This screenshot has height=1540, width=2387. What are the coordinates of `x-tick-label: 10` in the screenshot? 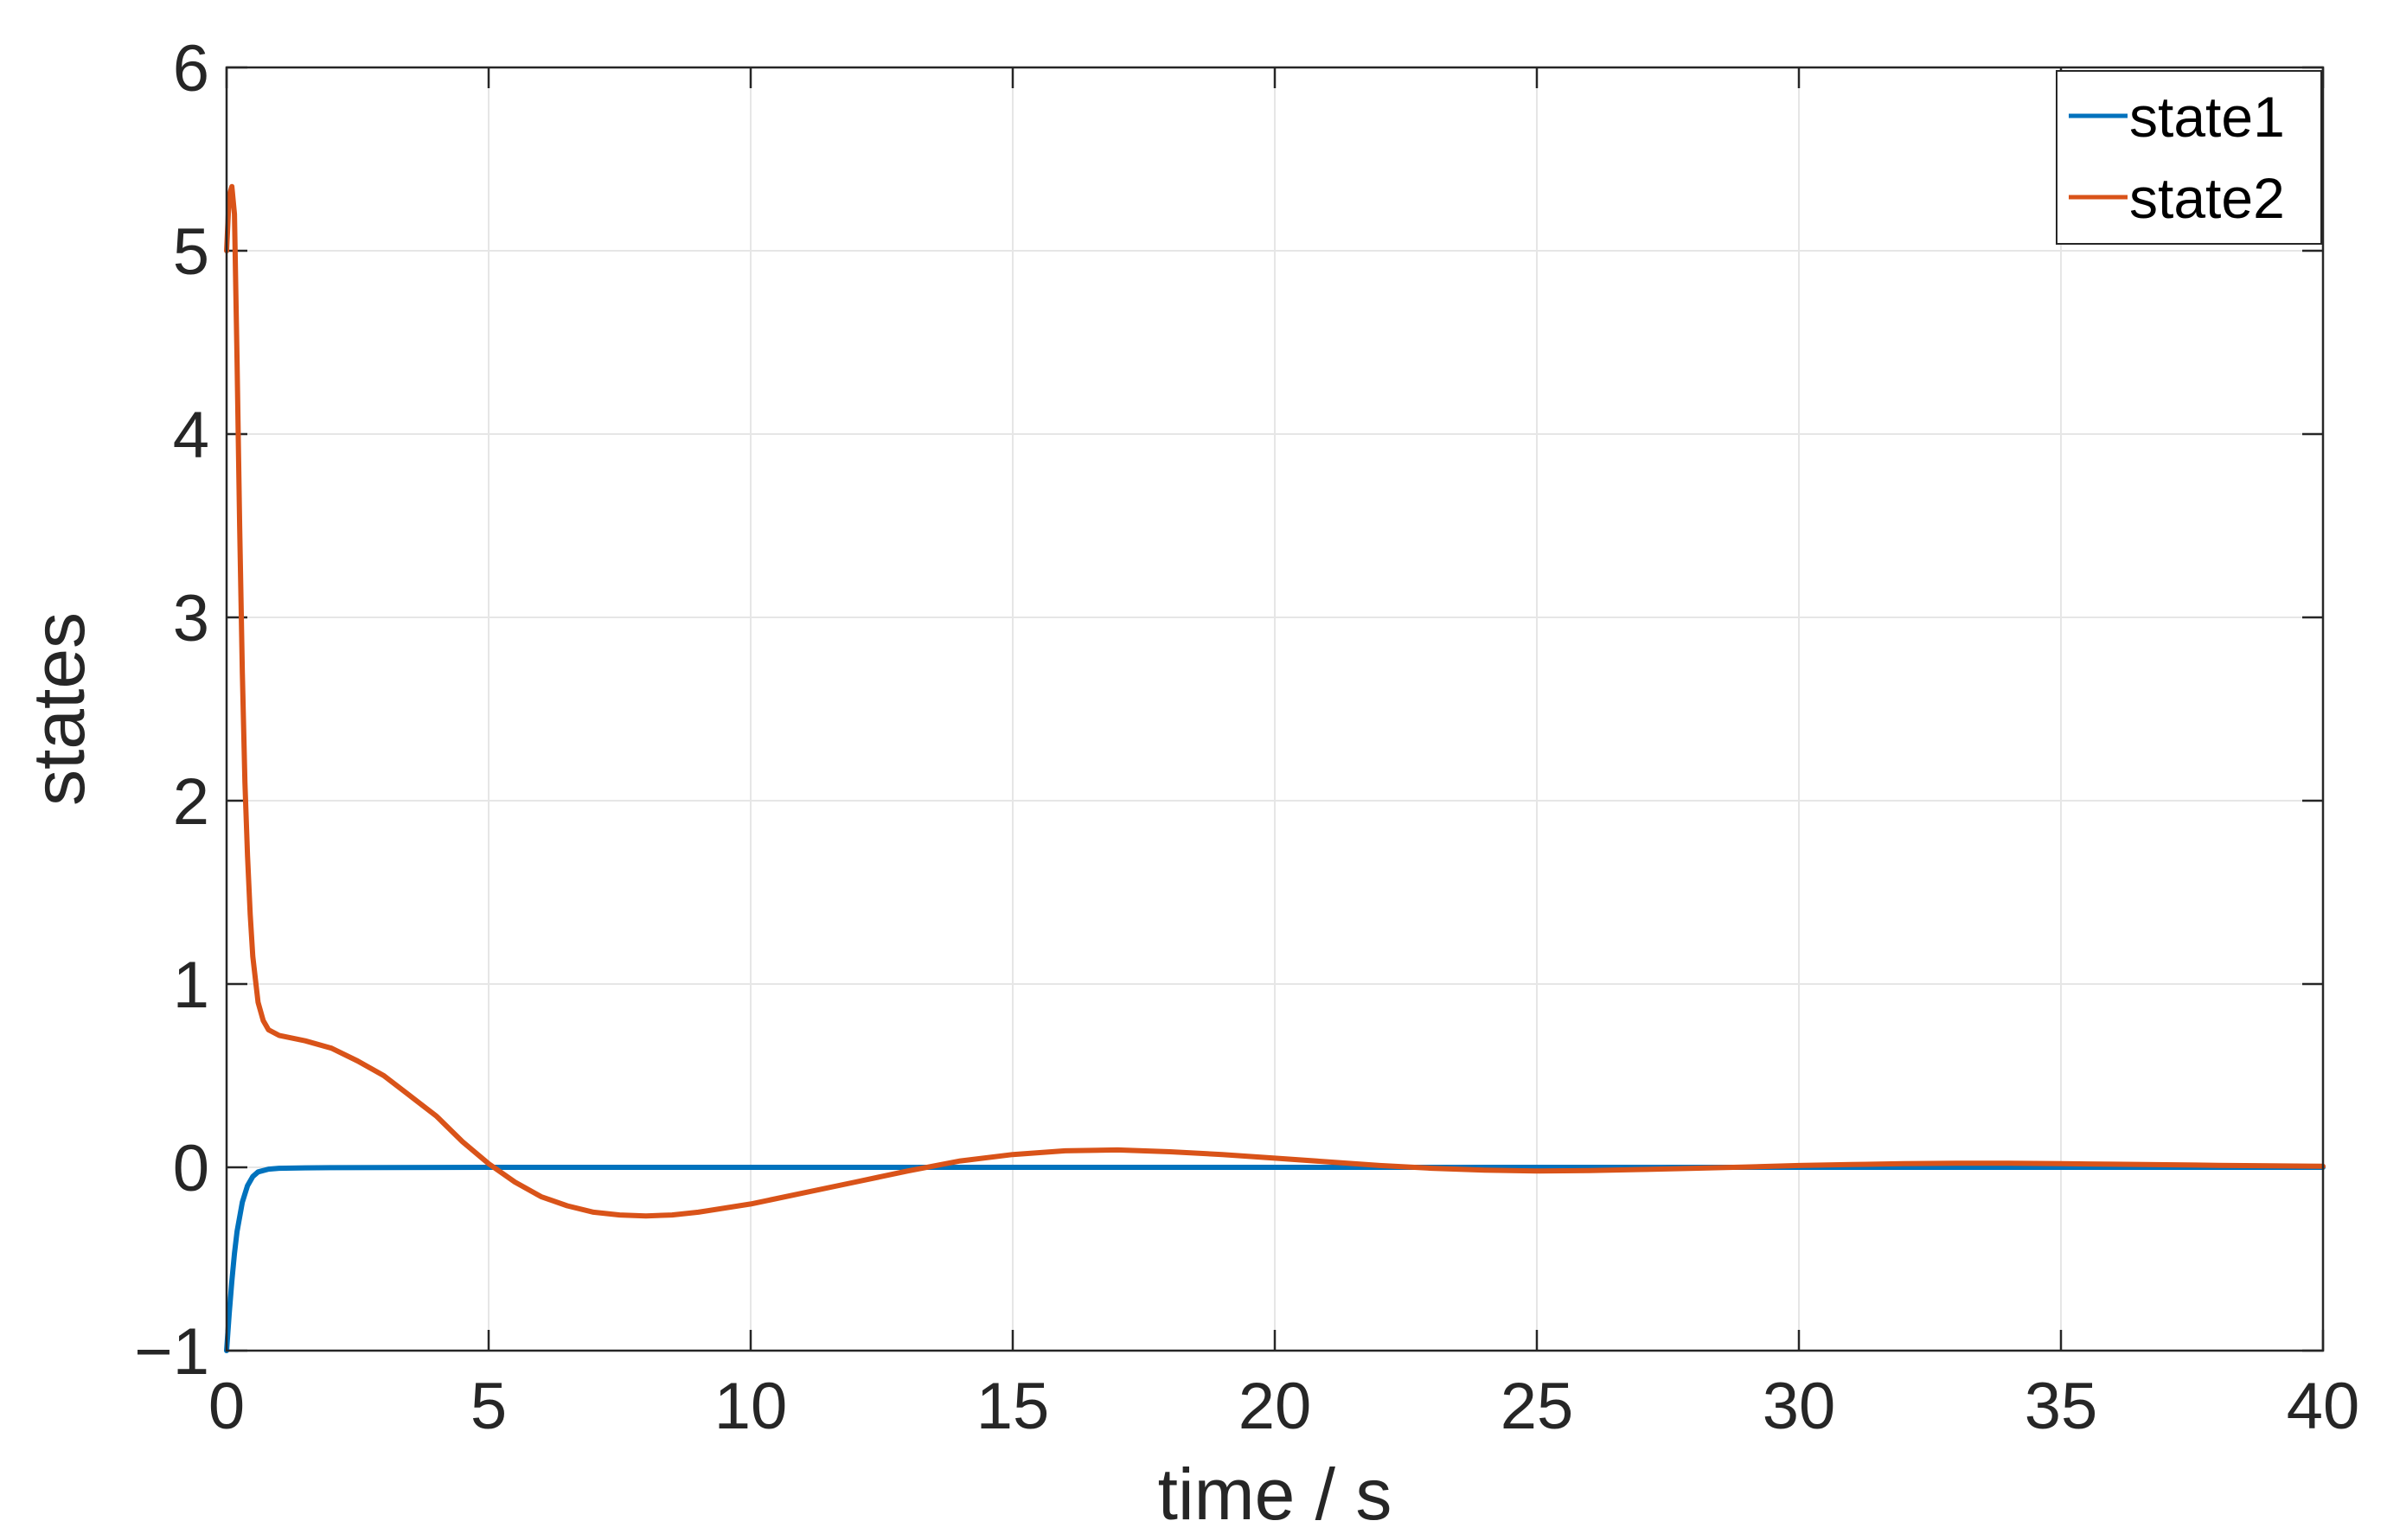 It's located at (751, 1406).